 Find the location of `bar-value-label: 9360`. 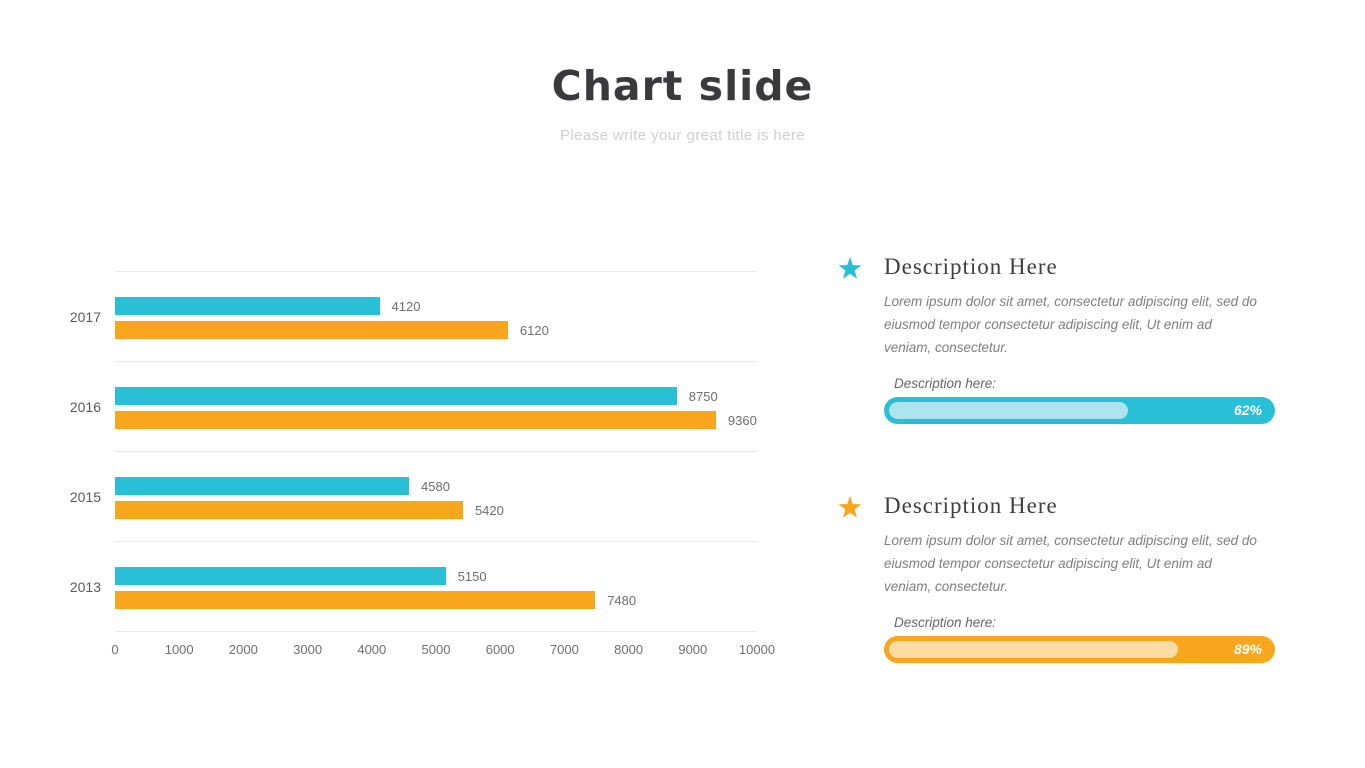

bar-value-label: 9360 is located at coordinates (742, 420).